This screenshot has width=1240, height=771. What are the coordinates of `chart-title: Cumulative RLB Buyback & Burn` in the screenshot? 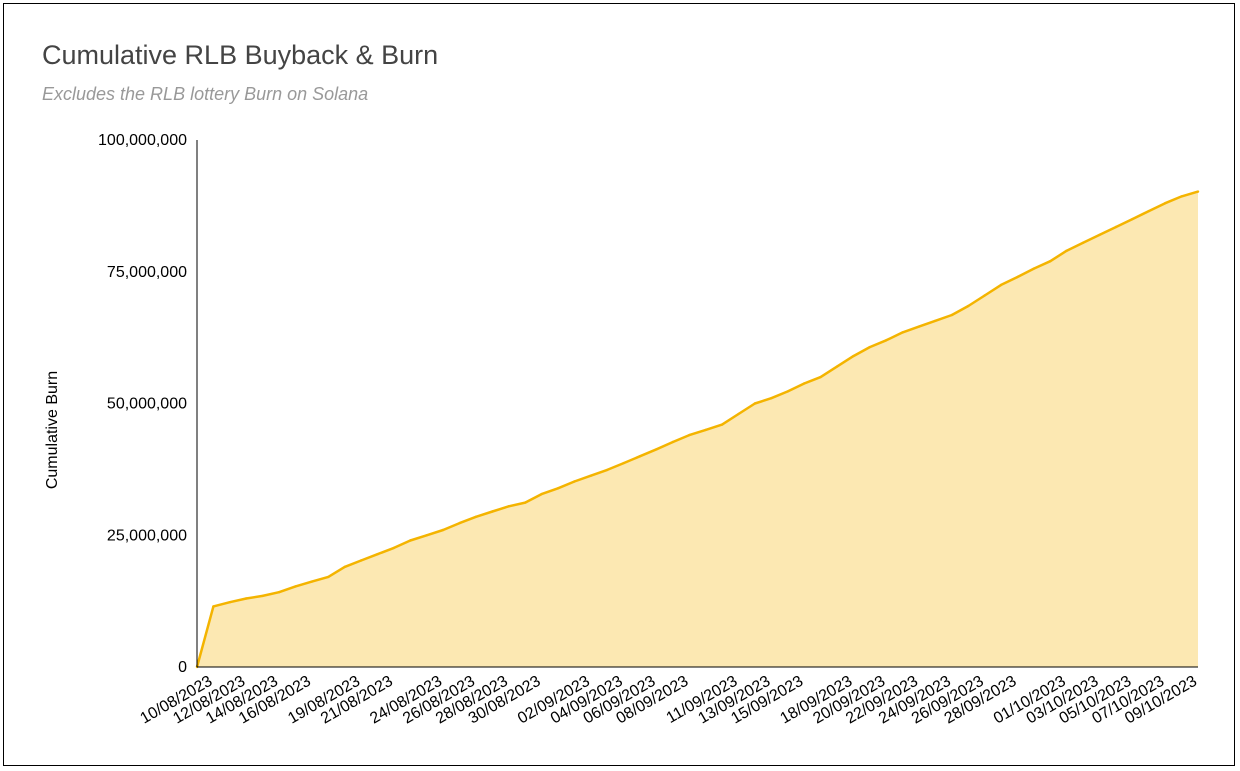 It's located at (240, 55).